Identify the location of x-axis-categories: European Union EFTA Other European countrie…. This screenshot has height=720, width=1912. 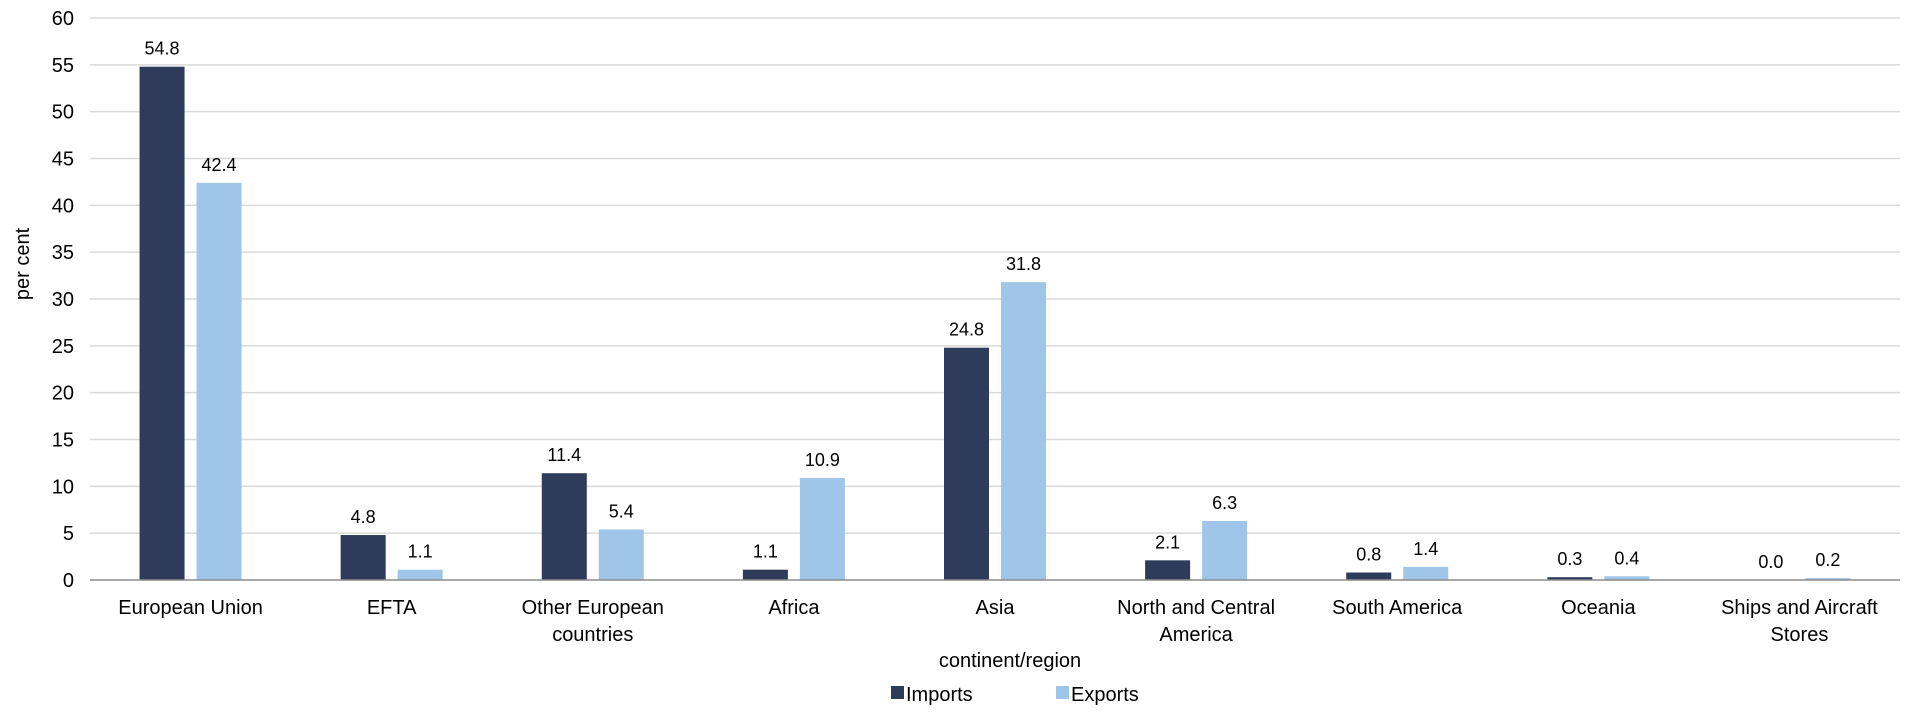
(998, 621).